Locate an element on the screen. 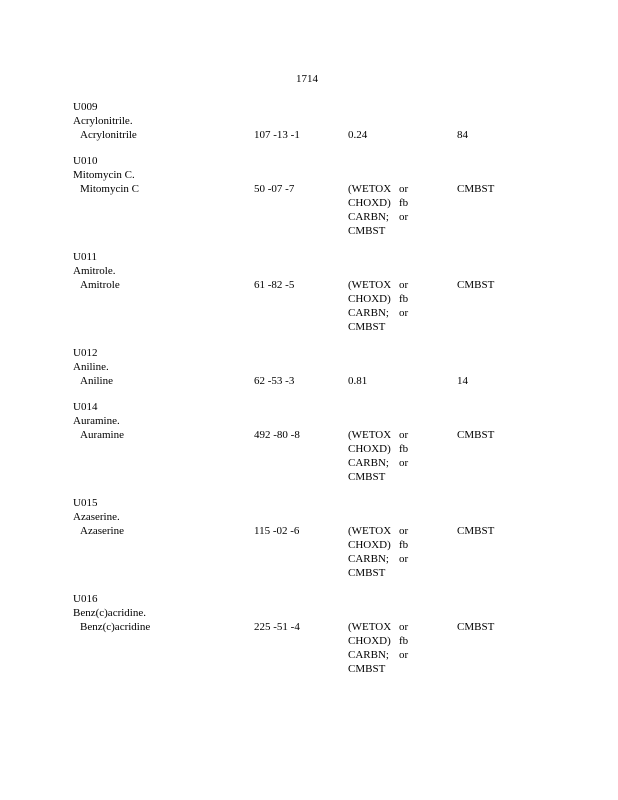  waste-name: Amitrole. is located at coordinates (94, 271).